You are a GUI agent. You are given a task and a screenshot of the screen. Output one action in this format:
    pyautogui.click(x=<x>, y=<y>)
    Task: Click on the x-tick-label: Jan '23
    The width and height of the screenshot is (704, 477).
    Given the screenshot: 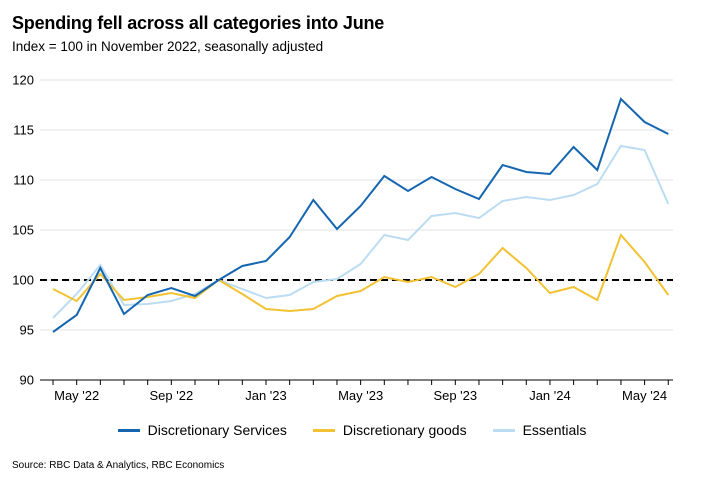 What is the action you would take?
    pyautogui.click(x=266, y=395)
    